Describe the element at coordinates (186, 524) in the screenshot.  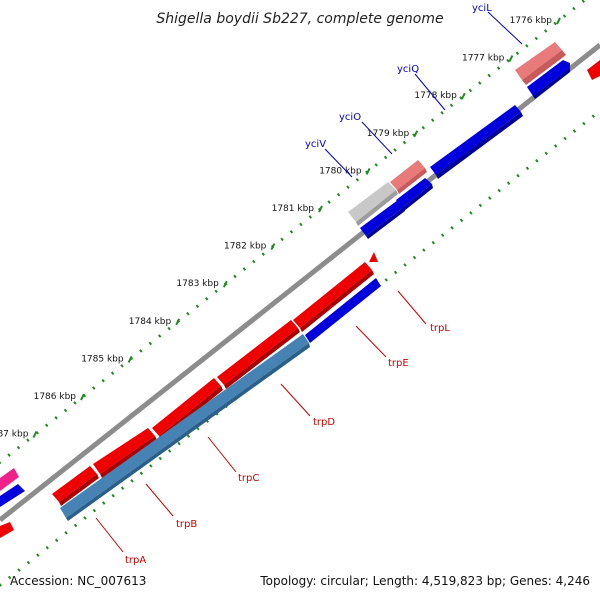
I see `gene-label-trpB: trpB` at that location.